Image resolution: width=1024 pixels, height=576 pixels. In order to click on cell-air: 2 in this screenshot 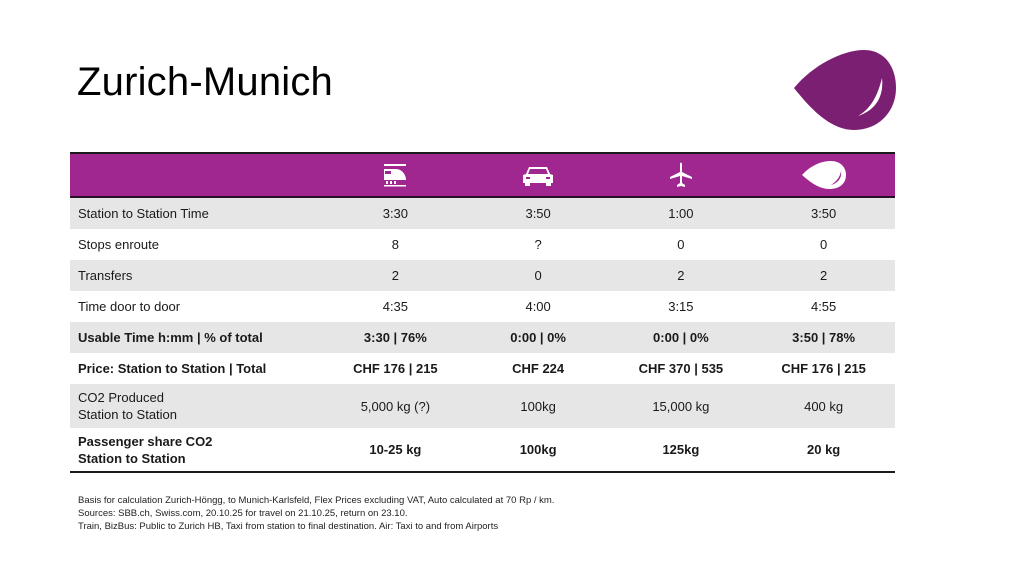, I will do `click(681, 275)`.